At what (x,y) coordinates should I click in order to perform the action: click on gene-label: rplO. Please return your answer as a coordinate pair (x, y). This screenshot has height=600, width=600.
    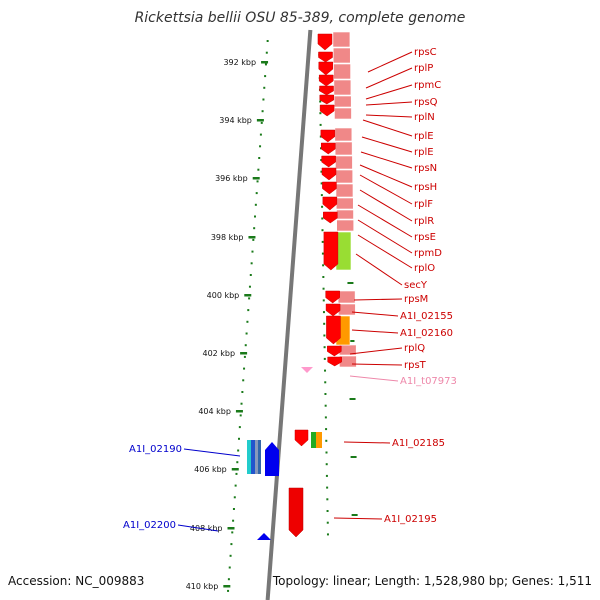
    Looking at the image, I should click on (424, 268).